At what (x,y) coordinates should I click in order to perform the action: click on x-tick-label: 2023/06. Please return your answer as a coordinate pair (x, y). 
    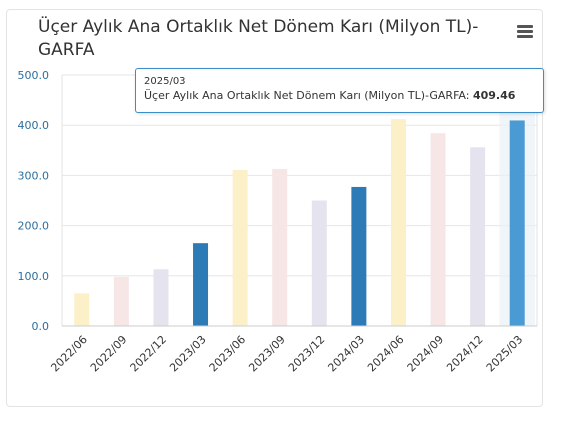
    Looking at the image, I should click on (228, 354).